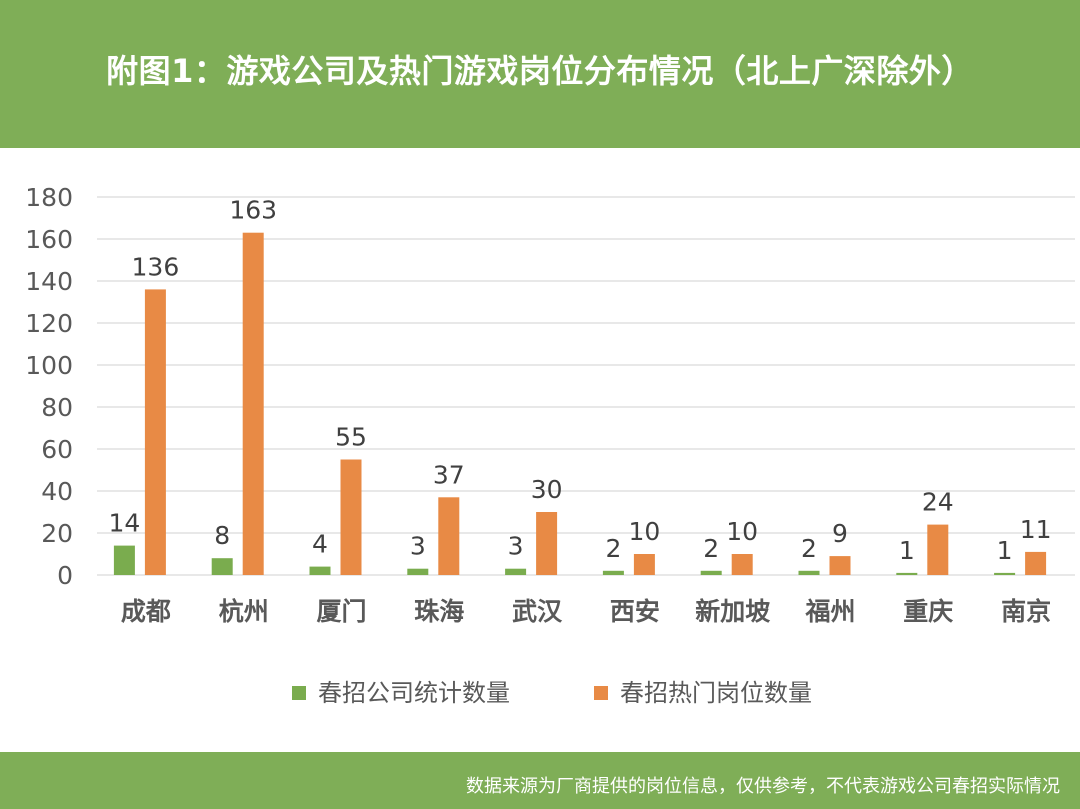  I want to click on x-tick-label: 厦门, so click(341, 611).